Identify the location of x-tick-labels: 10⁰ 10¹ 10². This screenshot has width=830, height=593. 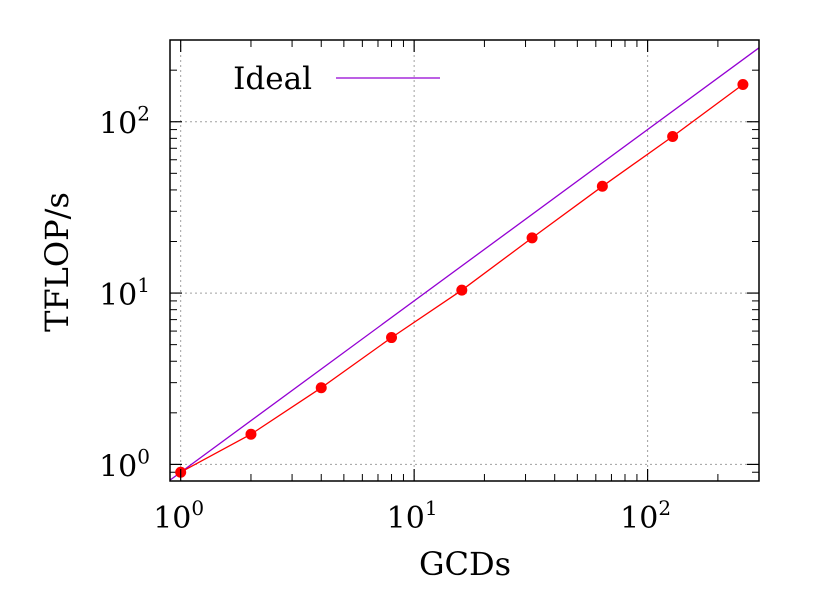
(412, 516).